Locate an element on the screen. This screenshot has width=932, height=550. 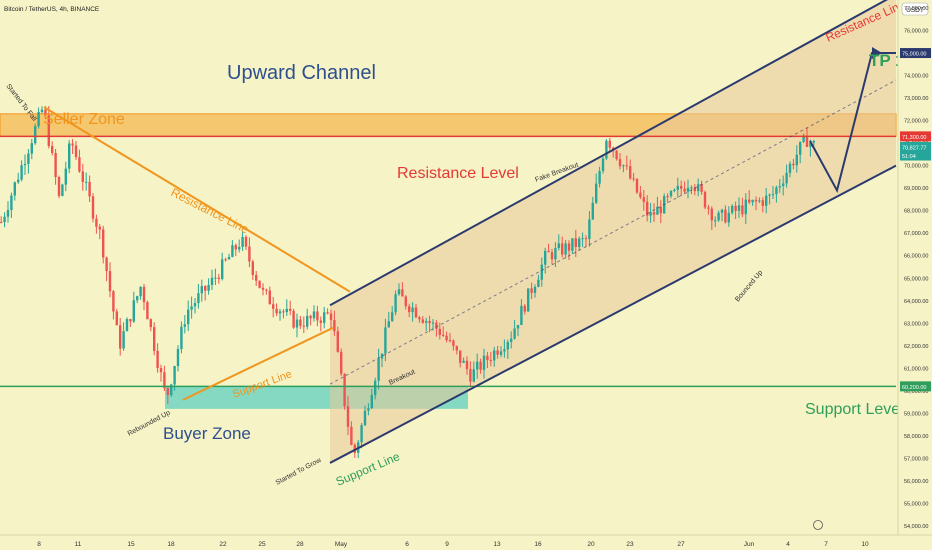
y-tick-label: 73,000.00 is located at coordinates (916, 99).